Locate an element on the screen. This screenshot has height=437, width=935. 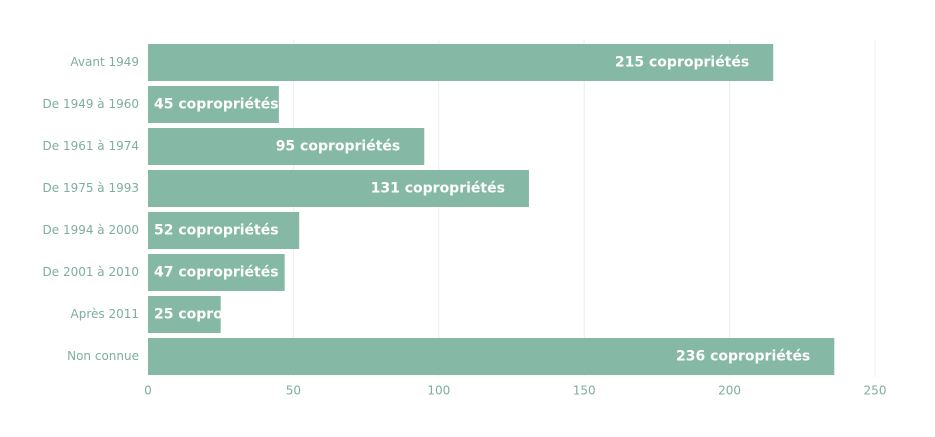
data-label: 236 copropriétés is located at coordinates (743, 357).